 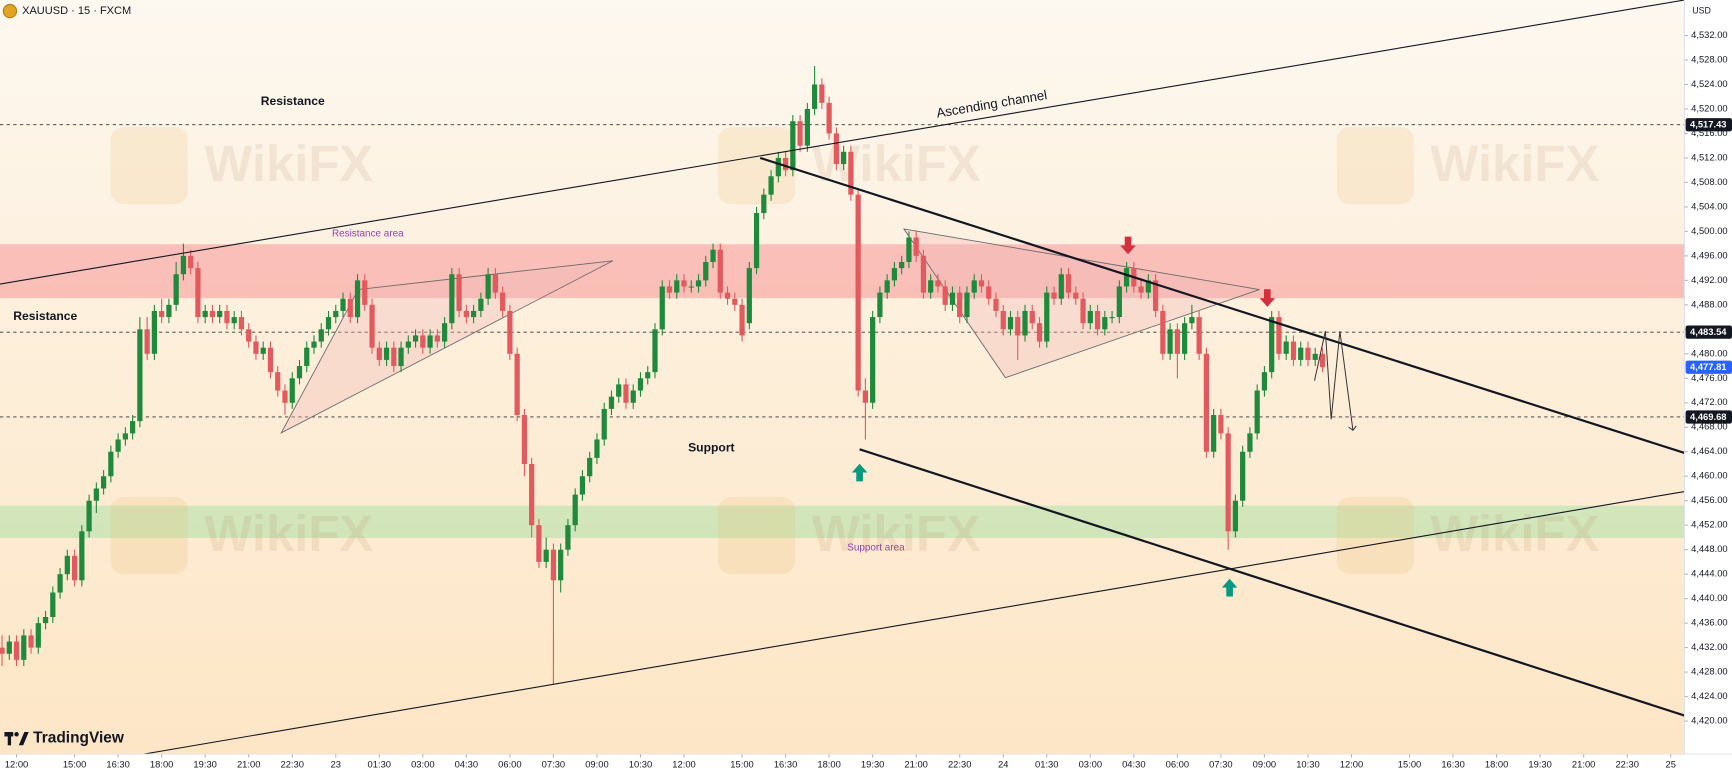 What do you see at coordinates (76, 11) in the screenshot?
I see `chart-title: XAUUSD · 15 · FXCM` at bounding box center [76, 11].